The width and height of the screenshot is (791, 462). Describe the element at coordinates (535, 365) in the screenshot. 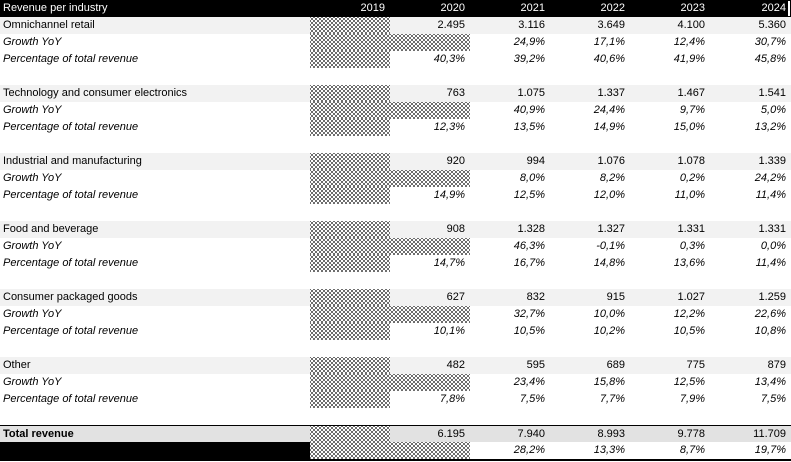

I see `value-cell: 595` at that location.